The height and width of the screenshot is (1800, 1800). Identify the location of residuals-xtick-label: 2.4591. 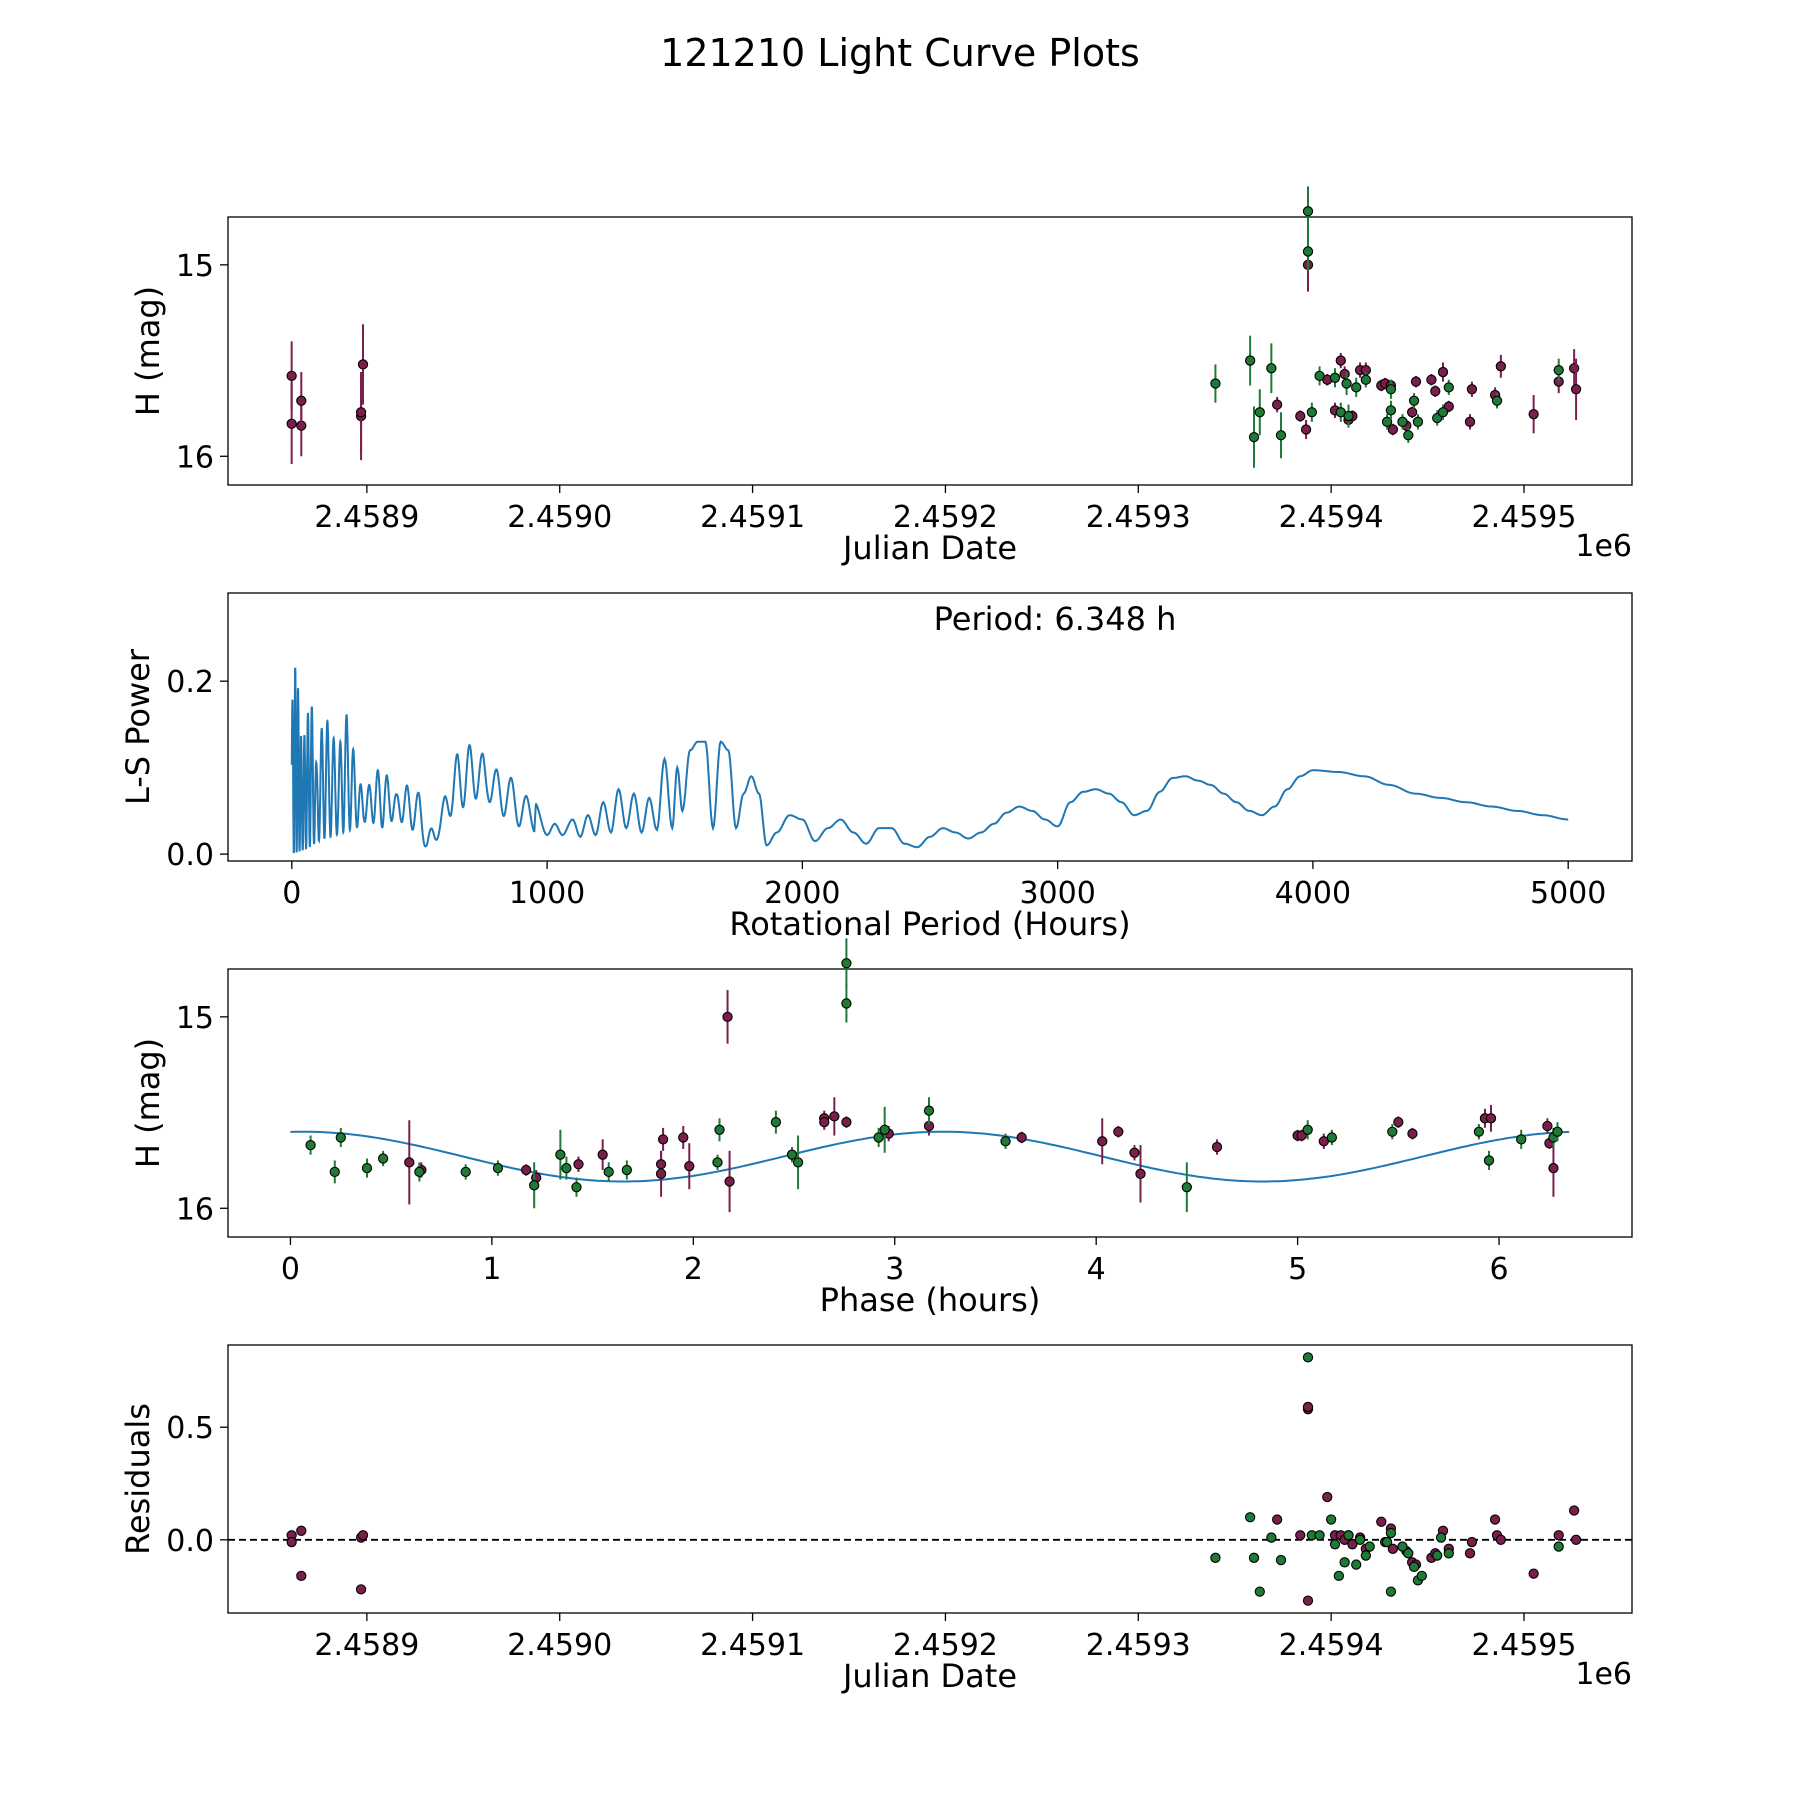
(752, 1645).